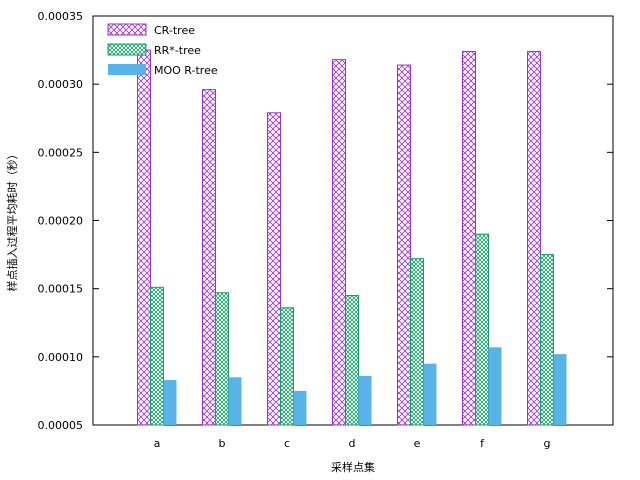 The width and height of the screenshot is (640, 480). I want to click on x-tick-label: a, so click(157, 443).